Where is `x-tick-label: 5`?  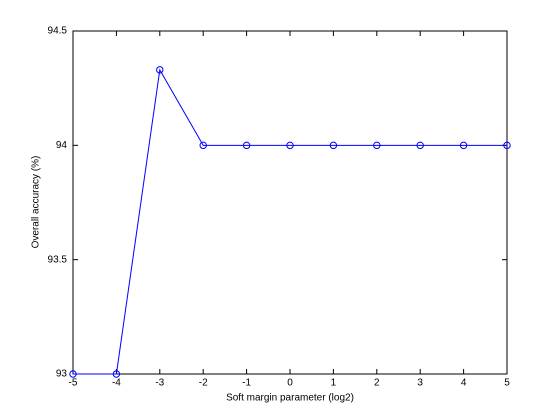 x-tick-label: 5 is located at coordinates (507, 383).